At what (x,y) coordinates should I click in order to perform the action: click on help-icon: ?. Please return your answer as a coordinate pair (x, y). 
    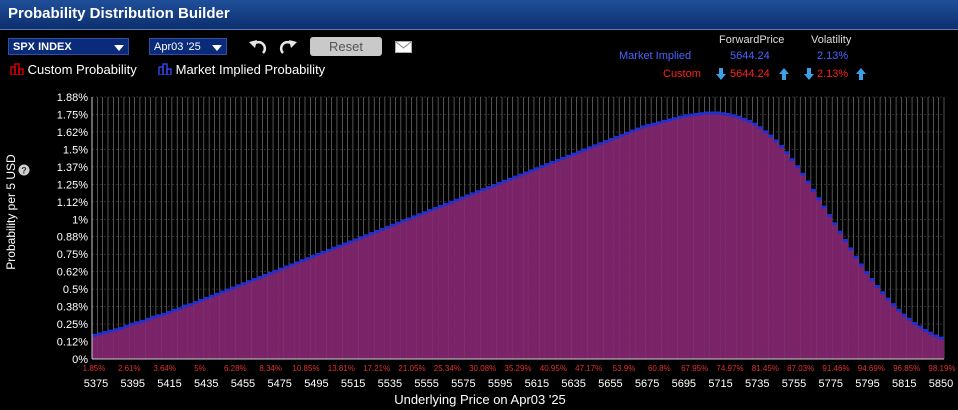
    Looking at the image, I should click on (24, 170).